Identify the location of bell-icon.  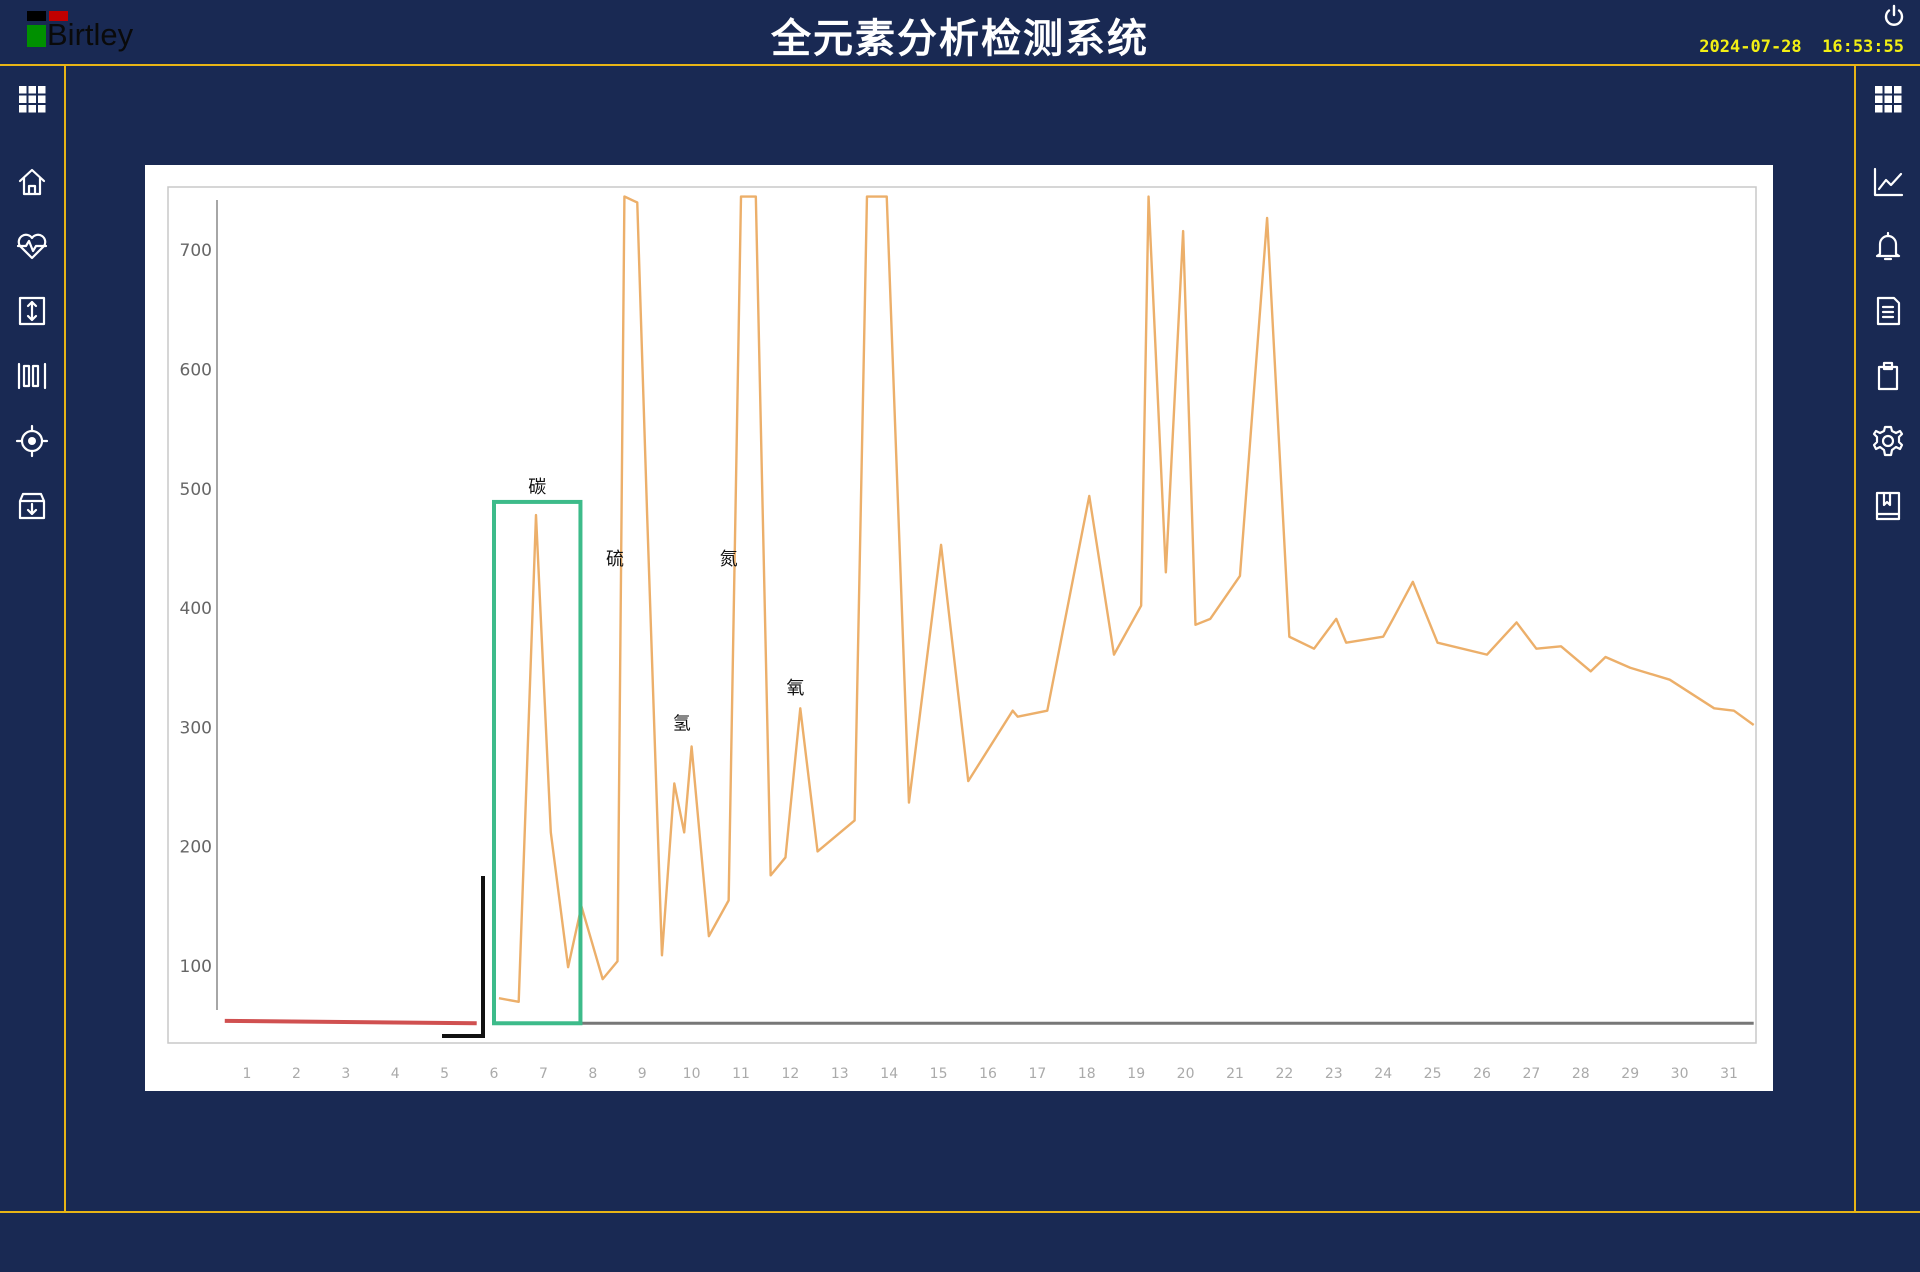
(1888, 246).